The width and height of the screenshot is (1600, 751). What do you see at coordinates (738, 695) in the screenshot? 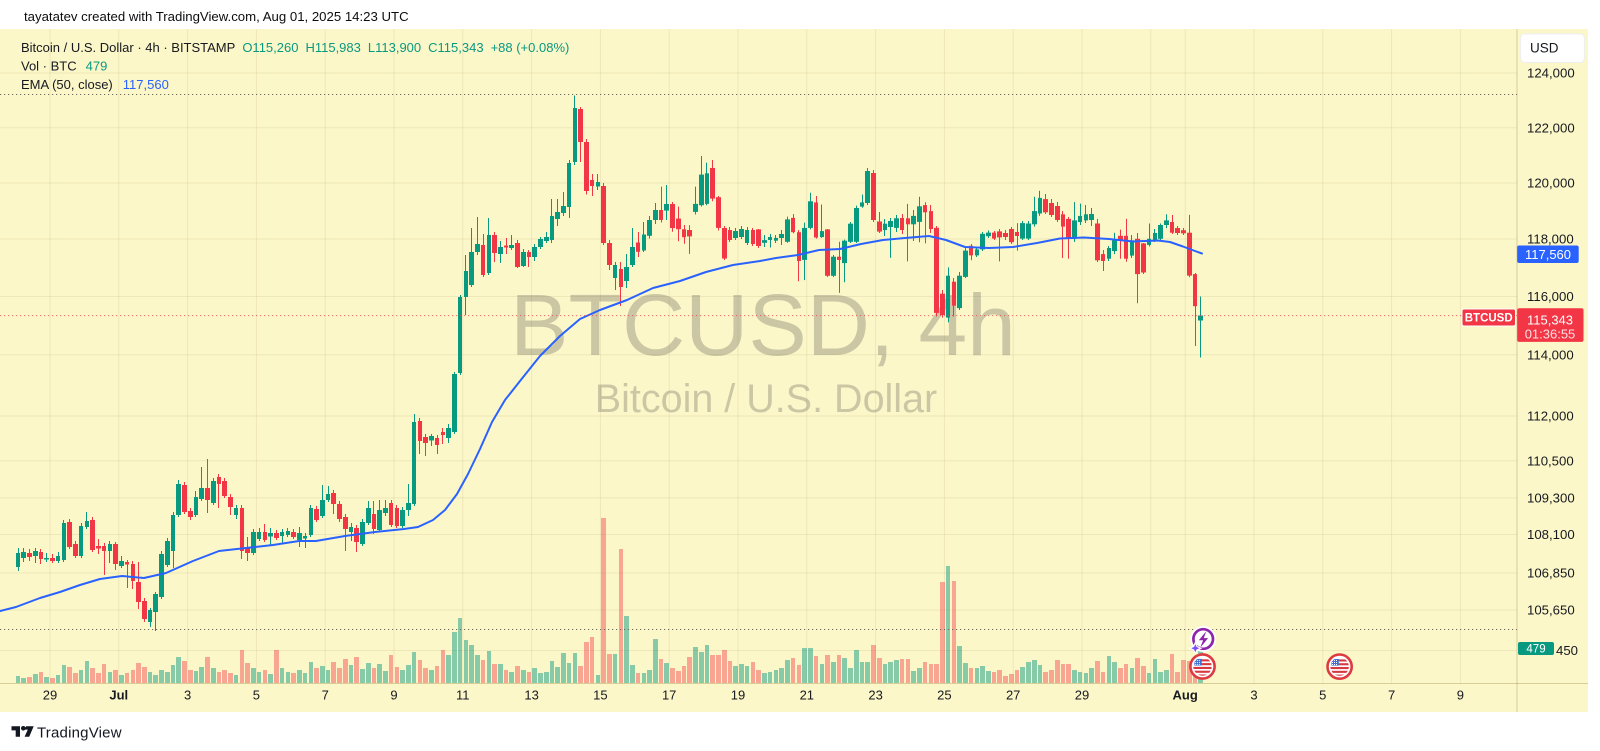
I see `svg-text: 19` at bounding box center [738, 695].